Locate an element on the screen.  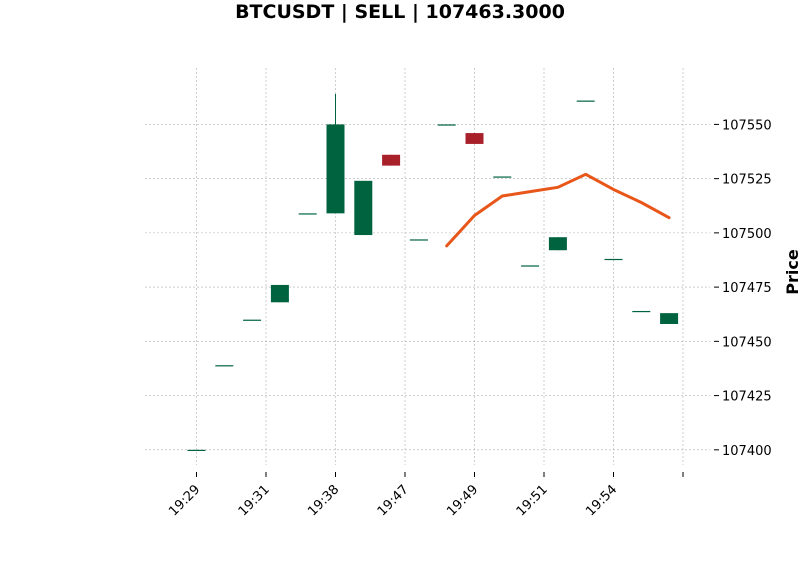
x-tick-label: 19:29 is located at coordinates (184, 500).